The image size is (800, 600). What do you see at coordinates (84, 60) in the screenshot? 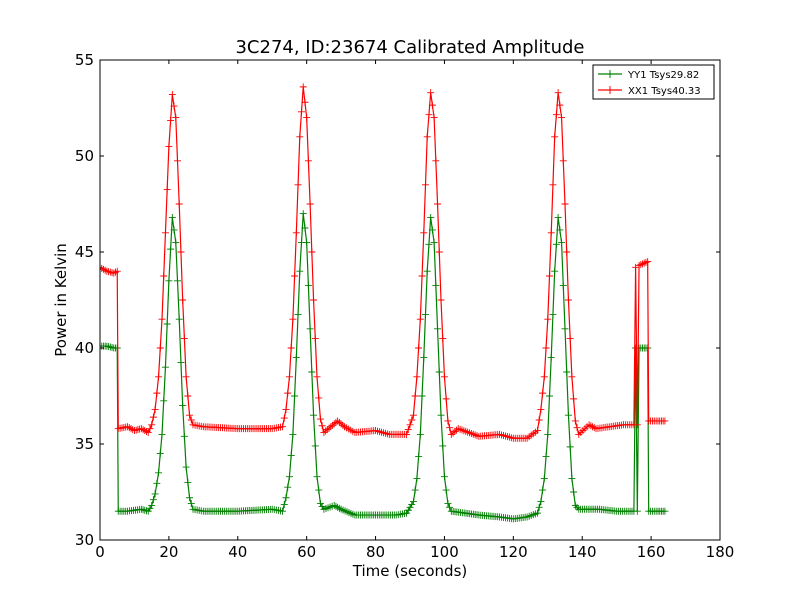
I see `y-tick-label: 55` at bounding box center [84, 60].